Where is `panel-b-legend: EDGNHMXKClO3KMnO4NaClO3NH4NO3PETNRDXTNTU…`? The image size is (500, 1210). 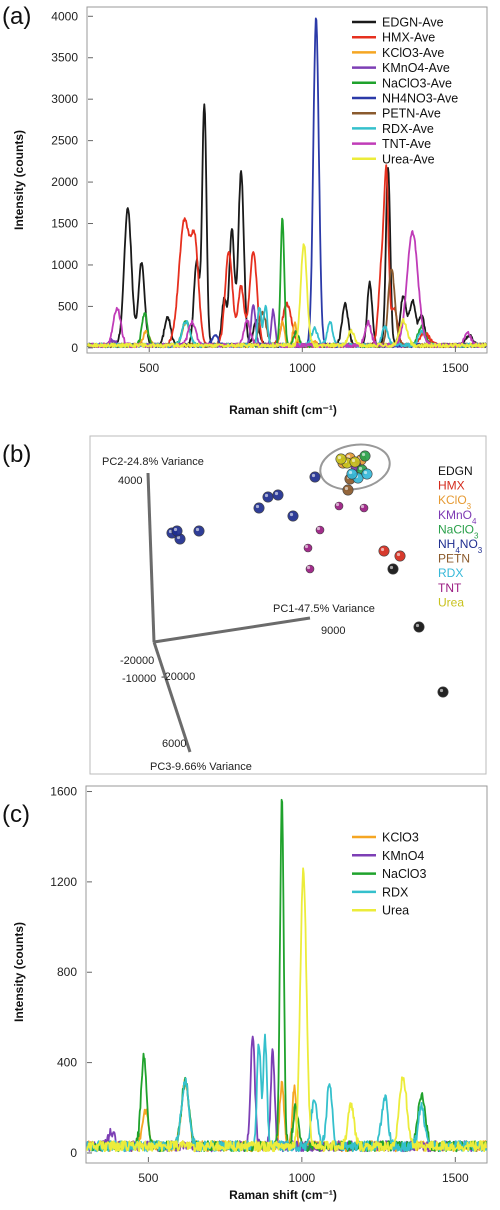 panel-b-legend: EDGNHMXKClO3KMnO4NaClO3NH4NO3PETNRDXTNTU… is located at coordinates (460, 536).